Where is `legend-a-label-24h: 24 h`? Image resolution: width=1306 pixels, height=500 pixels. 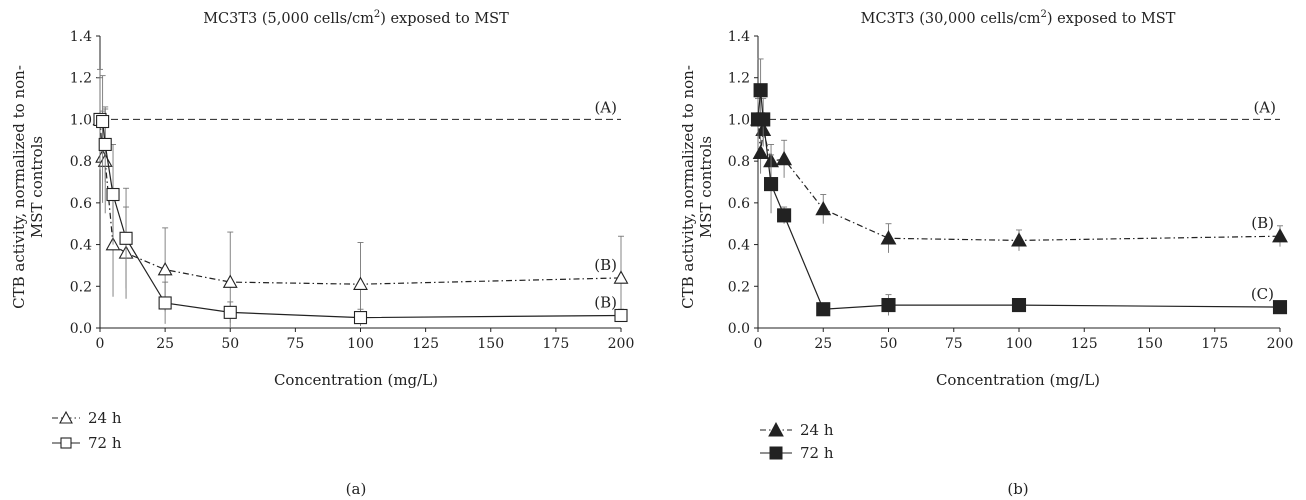 legend-a-label-24h: 24 h is located at coordinates (105, 418).